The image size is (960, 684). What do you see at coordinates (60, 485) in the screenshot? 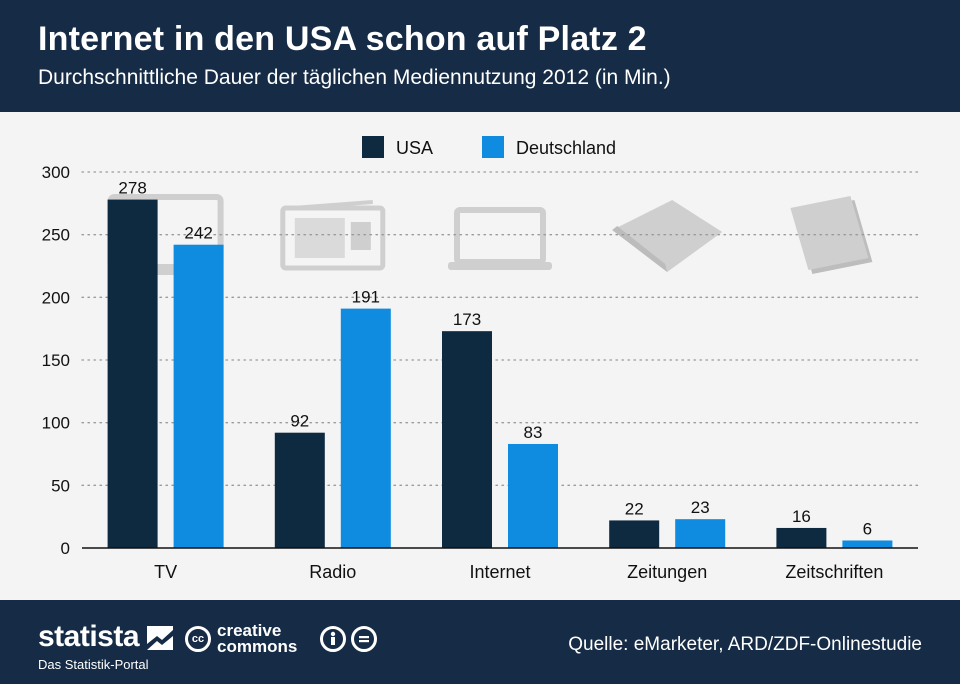
I see `y-tick-label: 50` at bounding box center [60, 485].